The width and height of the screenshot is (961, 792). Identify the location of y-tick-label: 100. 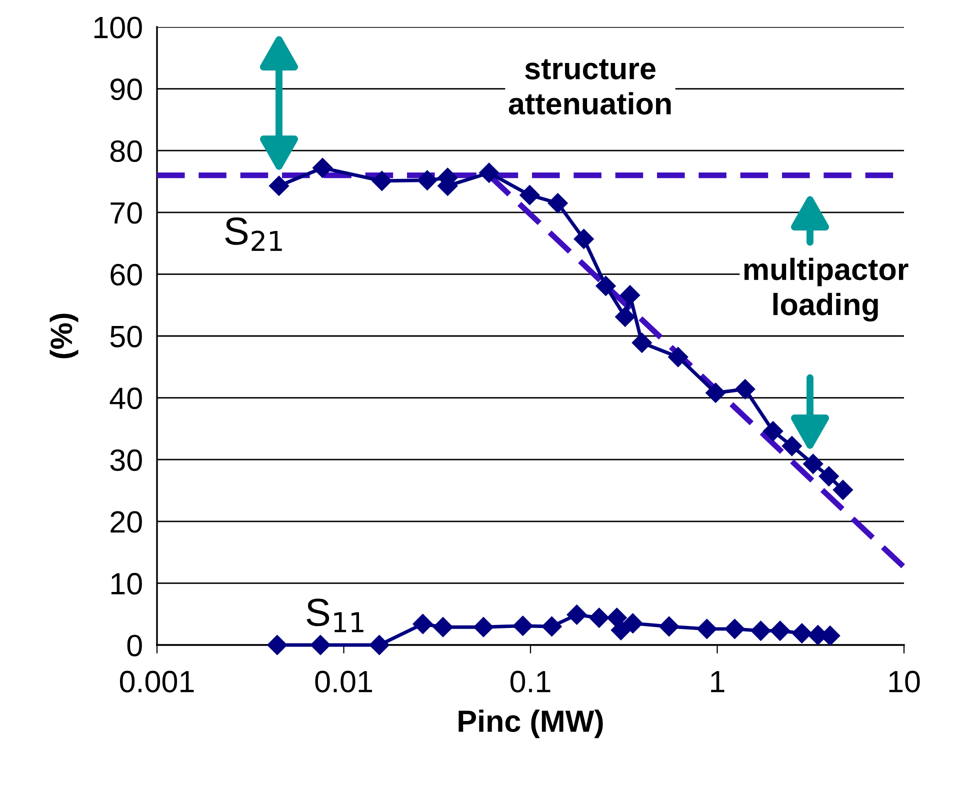
(118, 27).